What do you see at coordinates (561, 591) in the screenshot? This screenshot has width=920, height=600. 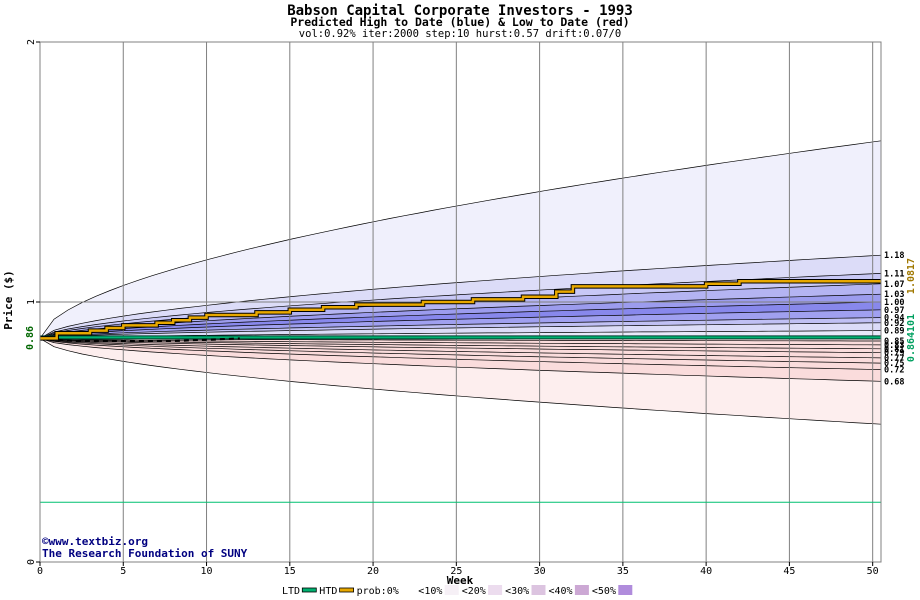 I see `legend-label-6: <40%` at bounding box center [561, 591].